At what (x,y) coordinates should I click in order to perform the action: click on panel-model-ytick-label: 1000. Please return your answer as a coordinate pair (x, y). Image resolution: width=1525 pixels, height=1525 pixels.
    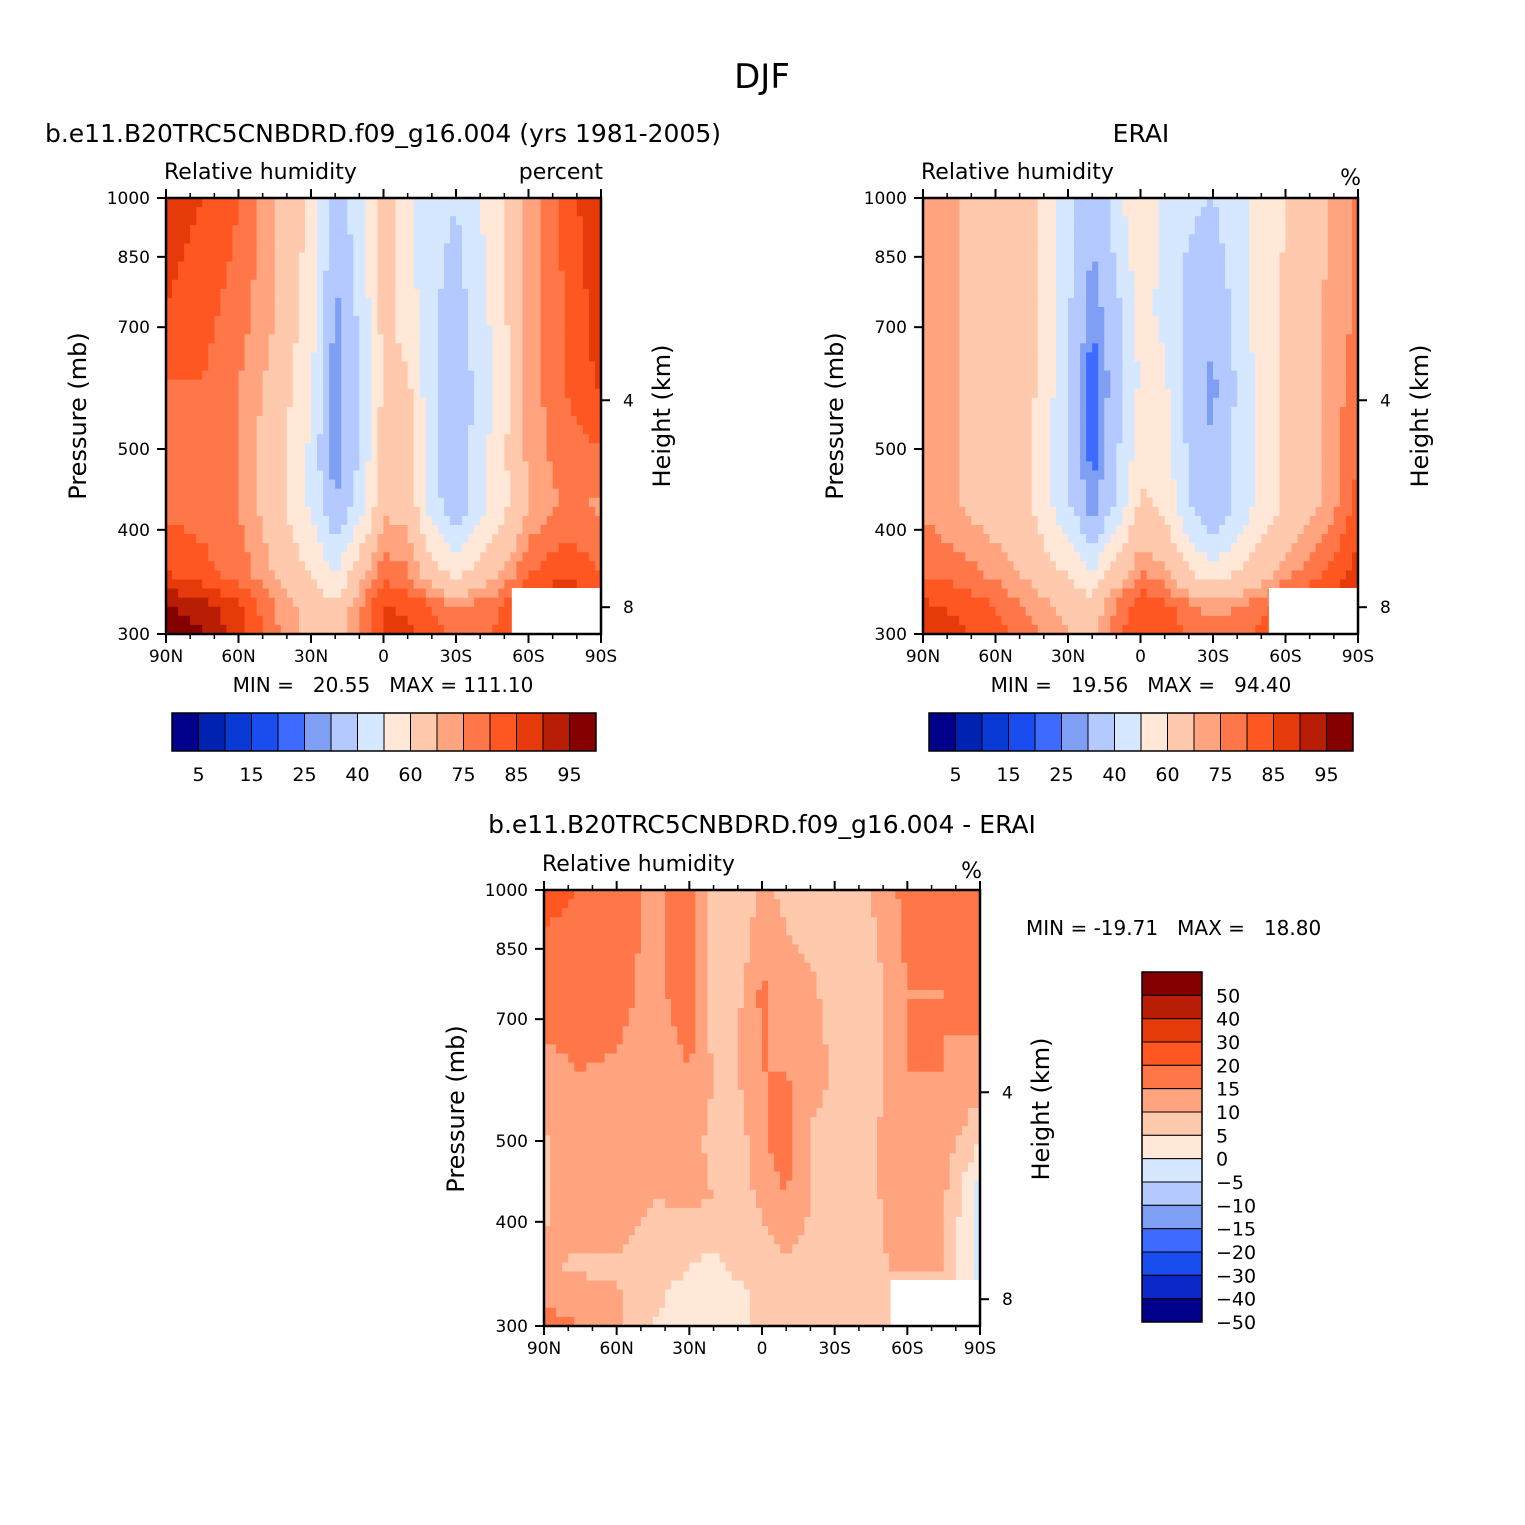
    Looking at the image, I should click on (128, 199).